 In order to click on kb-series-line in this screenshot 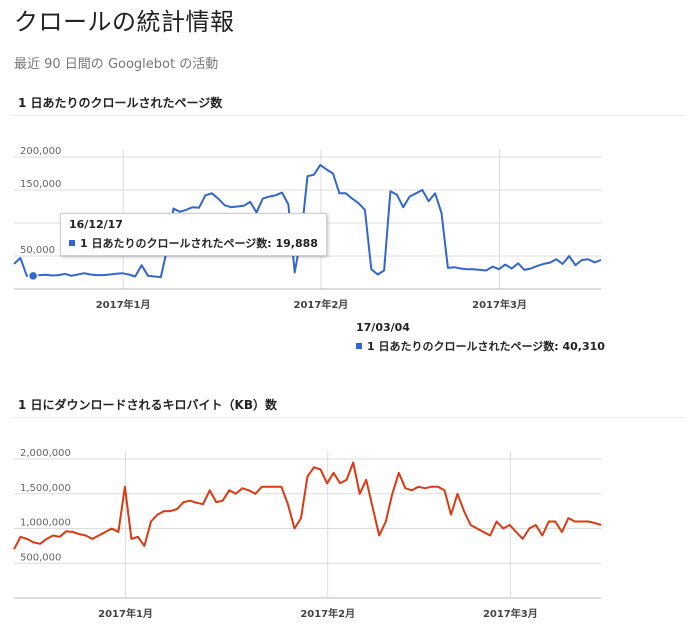, I will do `click(307, 505)`.